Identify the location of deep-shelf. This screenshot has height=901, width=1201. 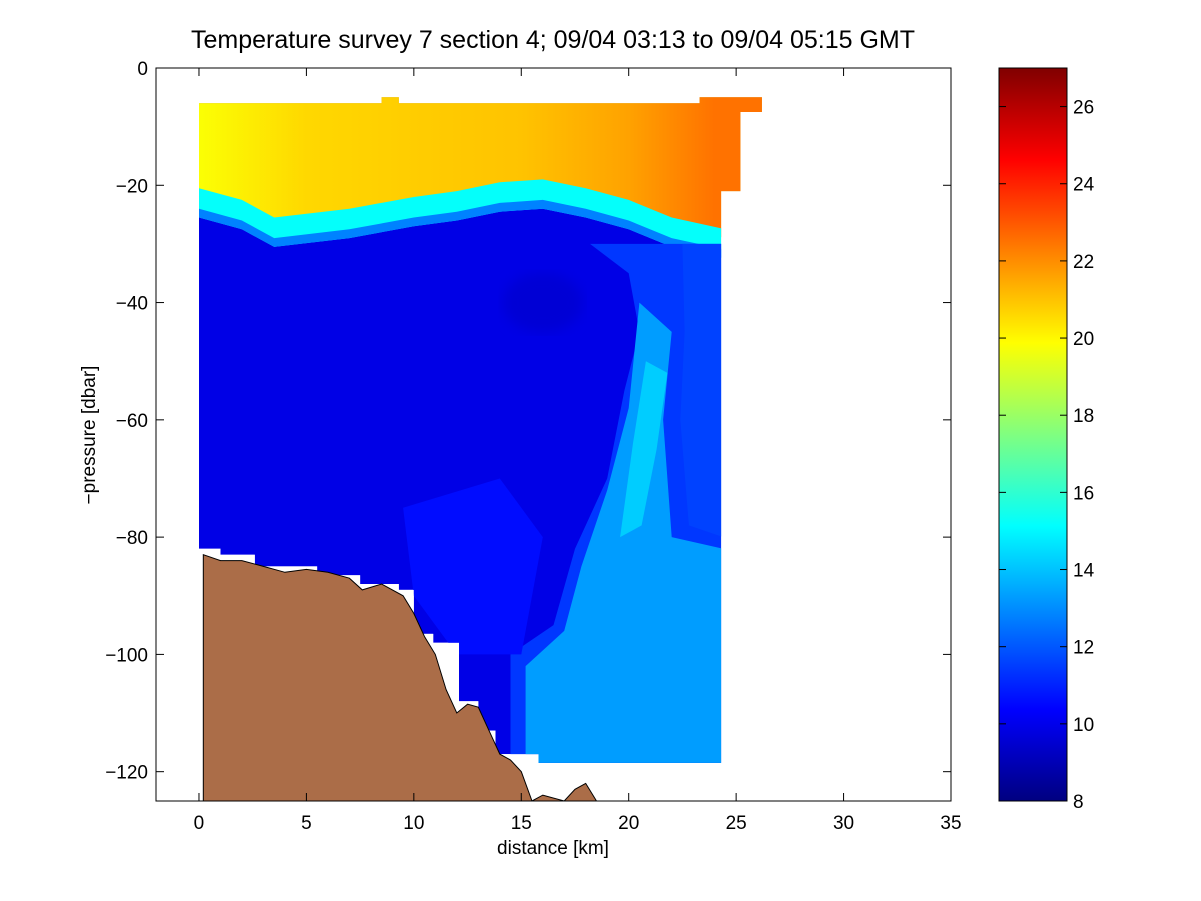
(702, 390).